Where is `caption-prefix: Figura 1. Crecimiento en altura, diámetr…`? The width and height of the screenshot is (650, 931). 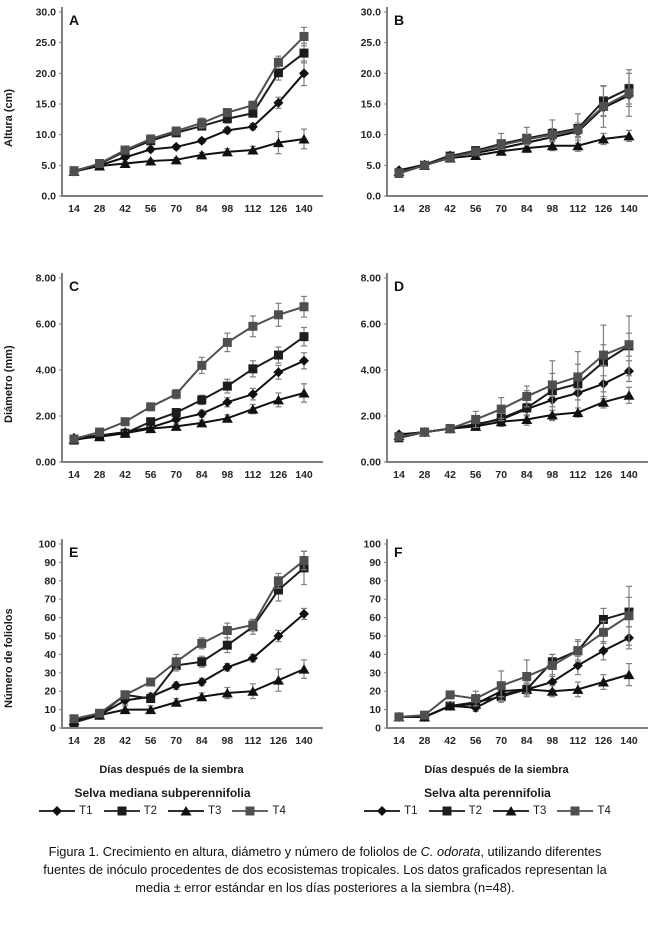 caption-prefix: Figura 1. Crecimiento en altura, diámetr… is located at coordinates (234, 851).